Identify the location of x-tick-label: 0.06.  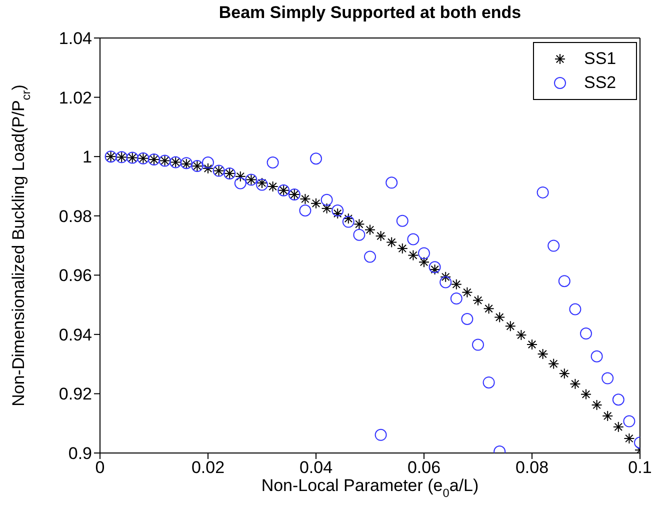
(424, 468).